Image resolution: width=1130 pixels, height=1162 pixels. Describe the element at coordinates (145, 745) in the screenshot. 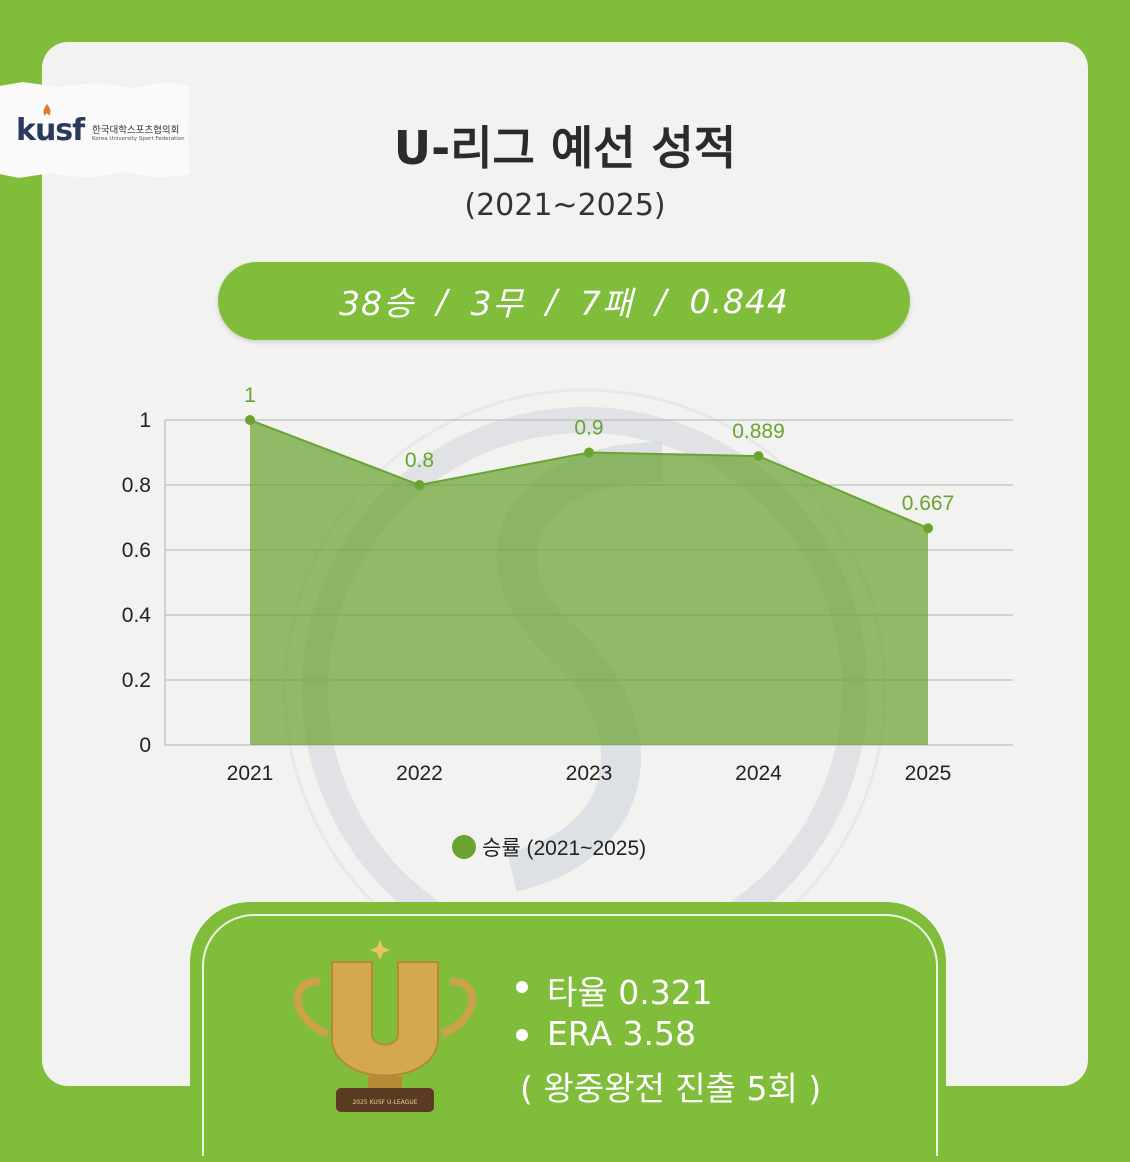

I see `y-tick-label: 0` at that location.